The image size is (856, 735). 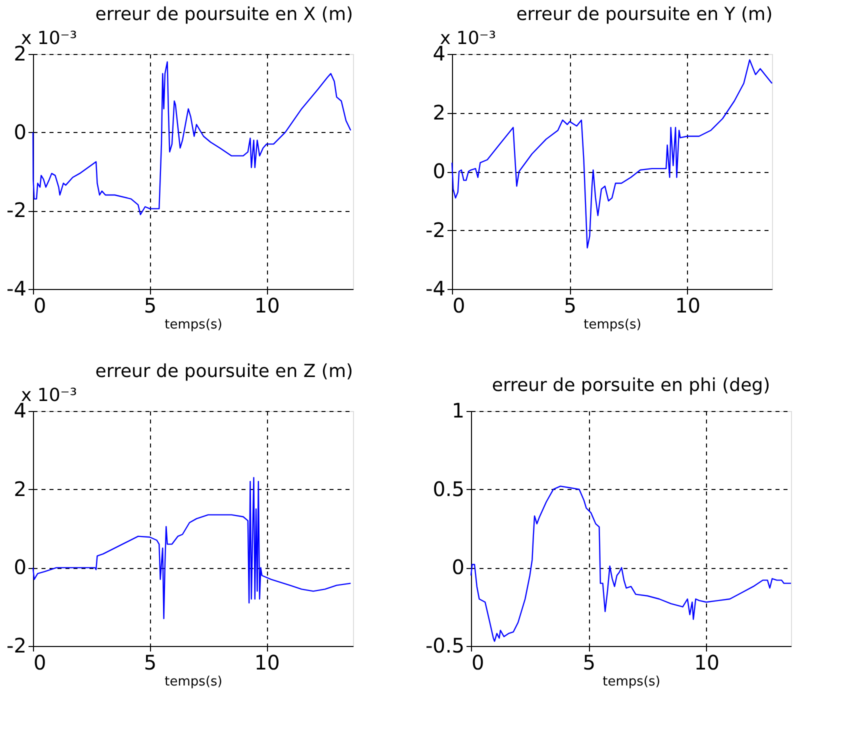 What do you see at coordinates (444, 646) in the screenshot?
I see `y-tick-label: -0.5` at bounding box center [444, 646].